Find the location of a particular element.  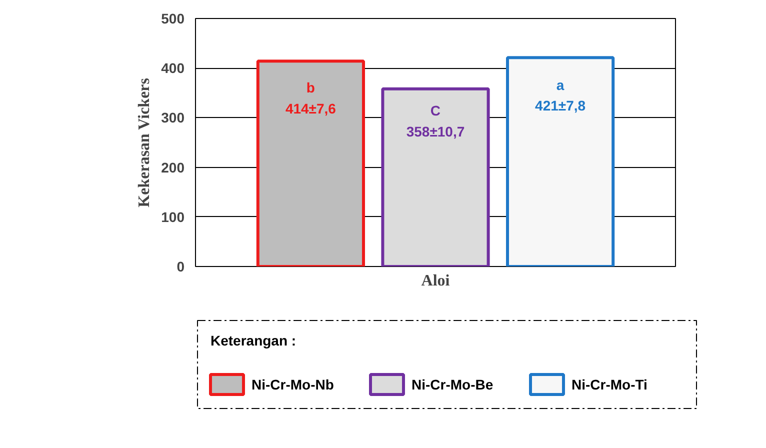

y-tick-label: 500 is located at coordinates (173, 18).